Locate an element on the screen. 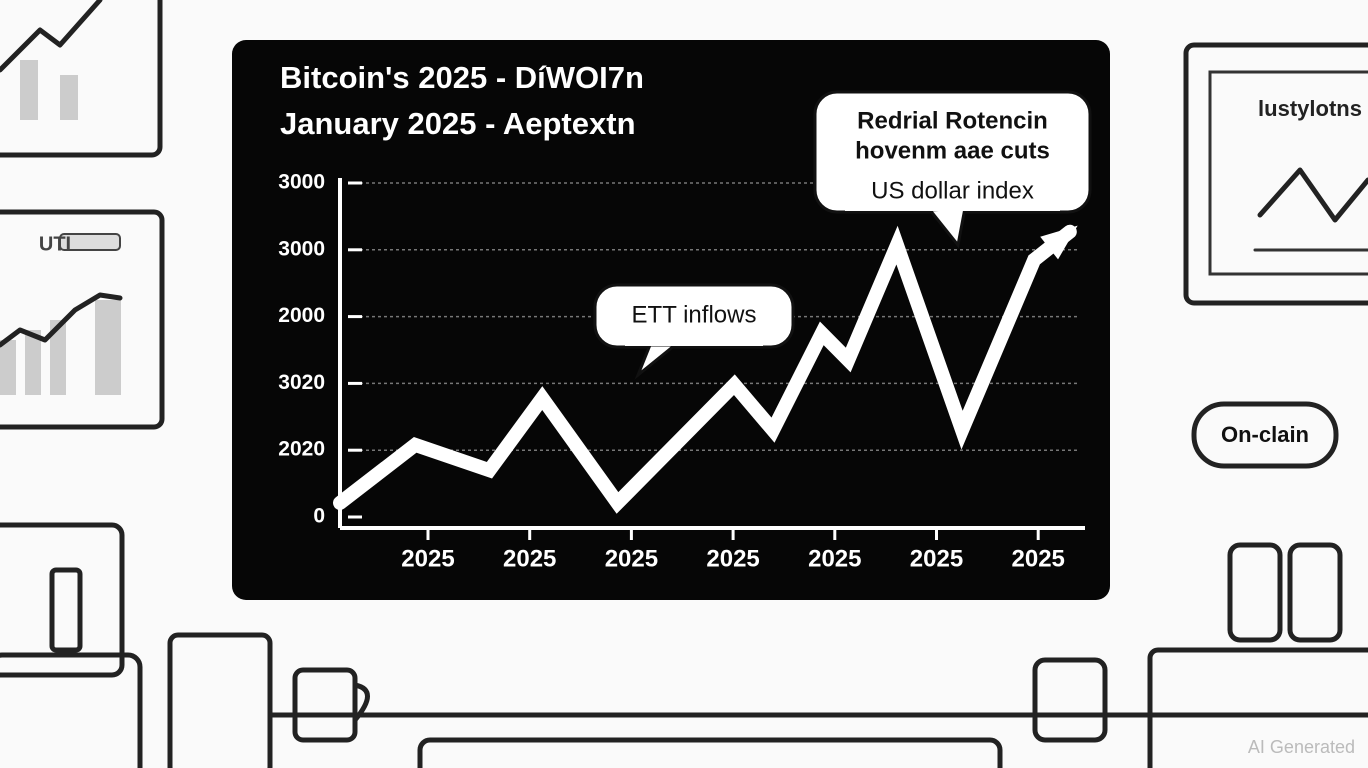 Image resolution: width=1368 pixels, height=768 pixels. callout-text: hovenm aae cuts is located at coordinates (952, 150).